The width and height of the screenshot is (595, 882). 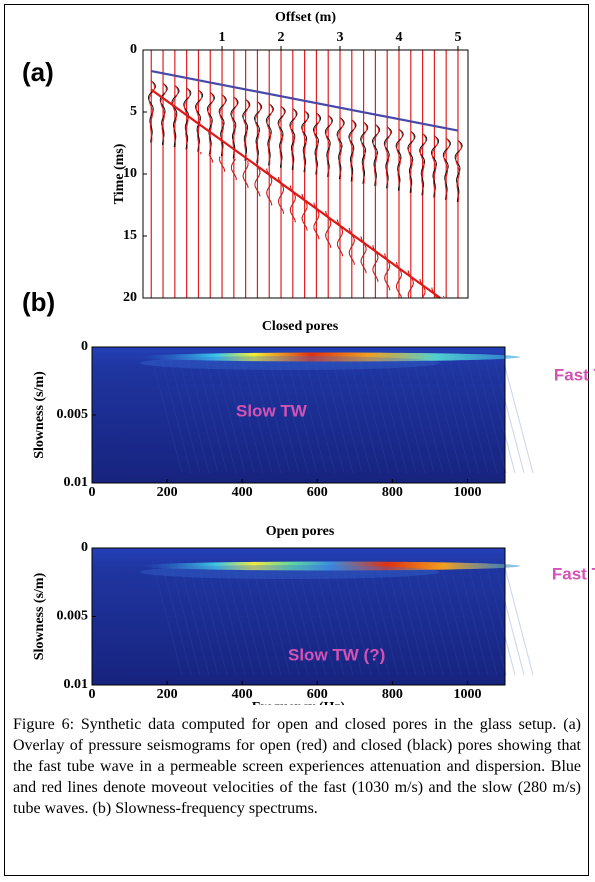 What do you see at coordinates (300, 531) in the screenshot?
I see `spectrum-title: Open pores` at bounding box center [300, 531].